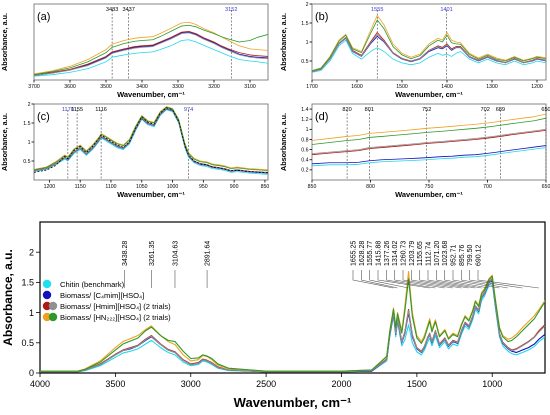 This screenshot has width=550, height=415. What do you see at coordinates (203, 187) in the screenshot?
I see `x-tick-label: 950` at bounding box center [203, 187].